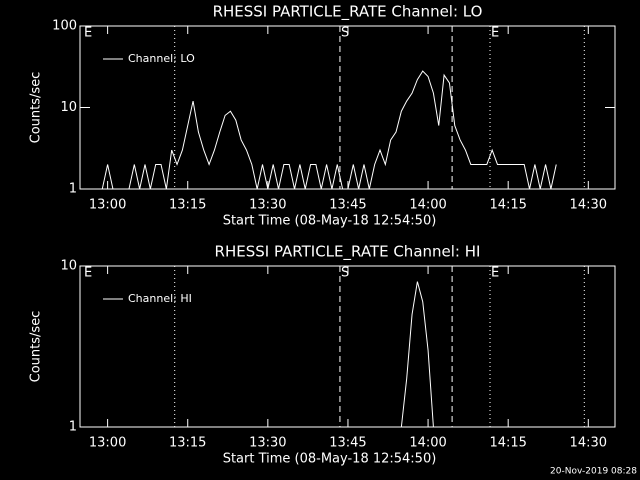  Describe the element at coordinates (348, 252) in the screenshot. I see `chart-title: RHESSI PARTICLE_RATE Channel: HI` at that location.